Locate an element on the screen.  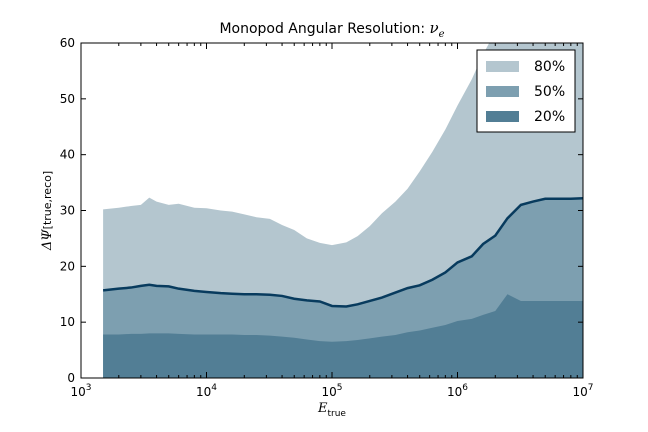
legend-label: 20% is located at coordinates (549, 117).